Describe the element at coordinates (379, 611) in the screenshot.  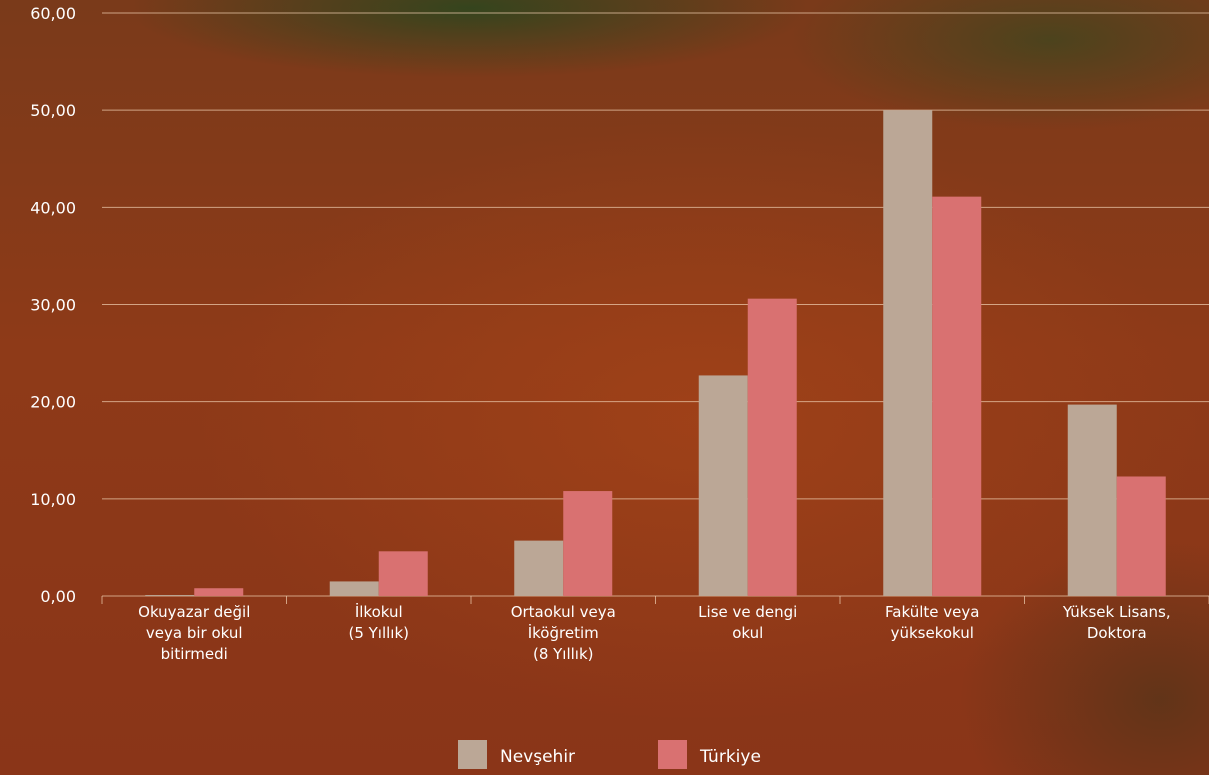
I see `x-category-label-line: İlkokul` at that location.